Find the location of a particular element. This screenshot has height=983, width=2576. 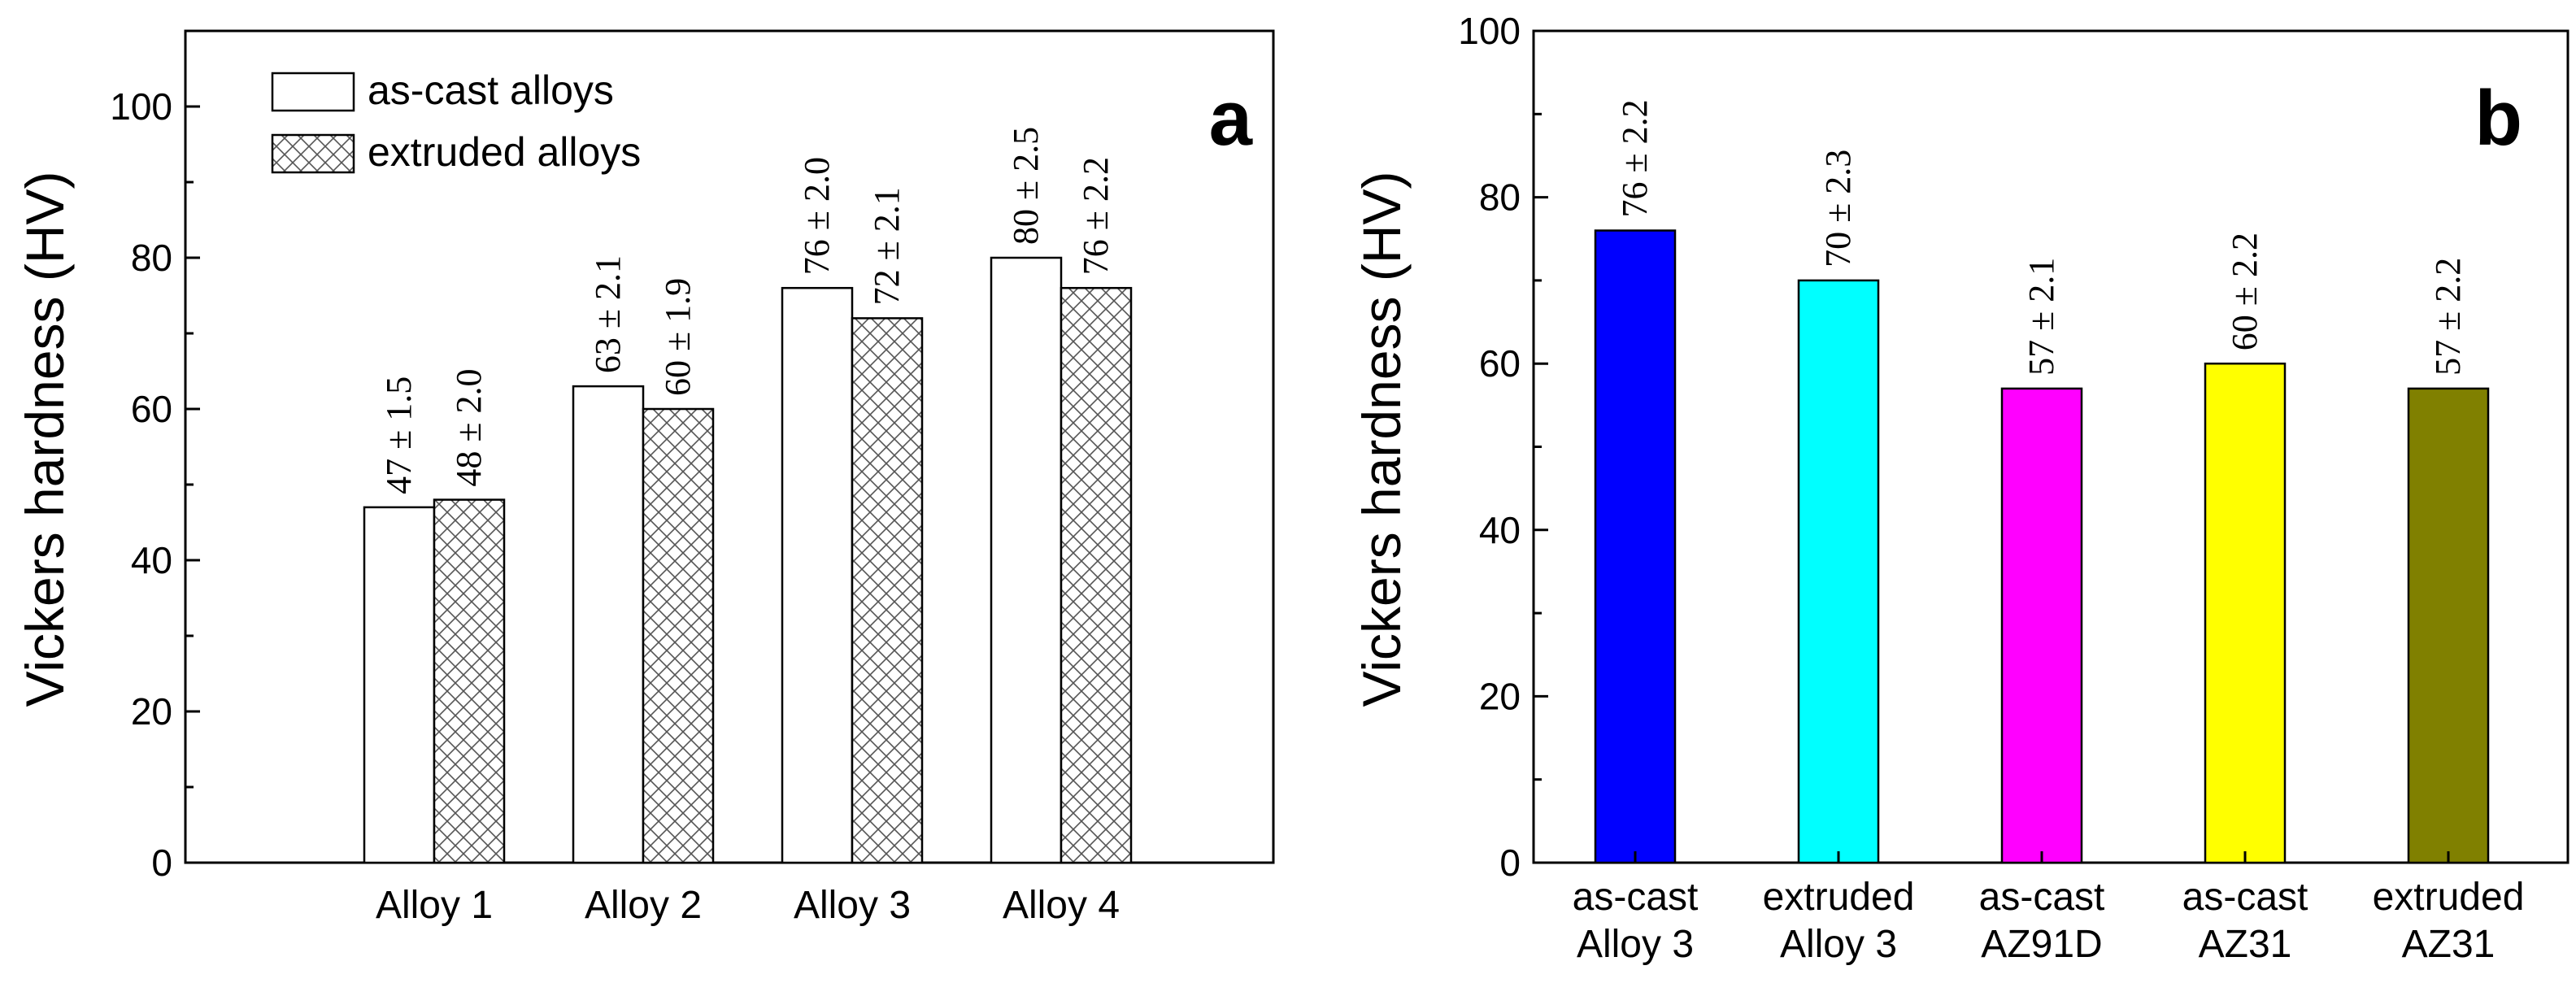

panel-b-x-tick-label: AZ91D is located at coordinates (2042, 944).